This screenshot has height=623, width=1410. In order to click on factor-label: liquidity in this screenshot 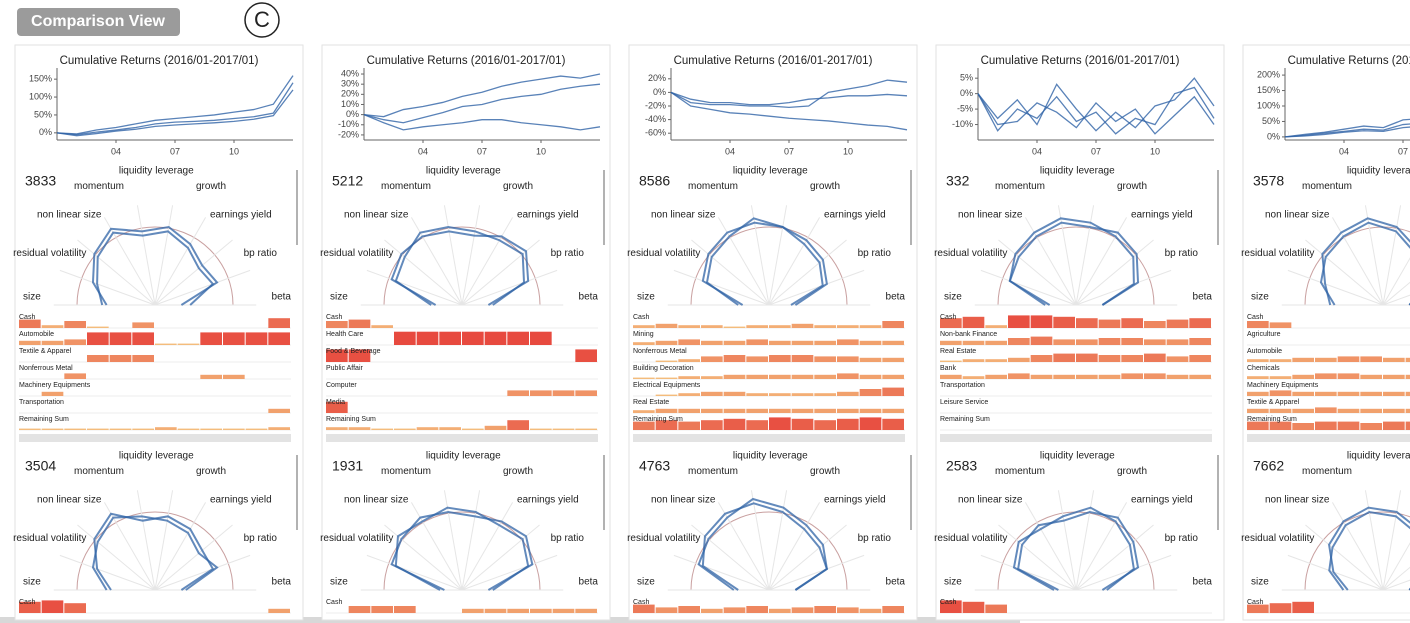, I will do `click(1056, 456)`.